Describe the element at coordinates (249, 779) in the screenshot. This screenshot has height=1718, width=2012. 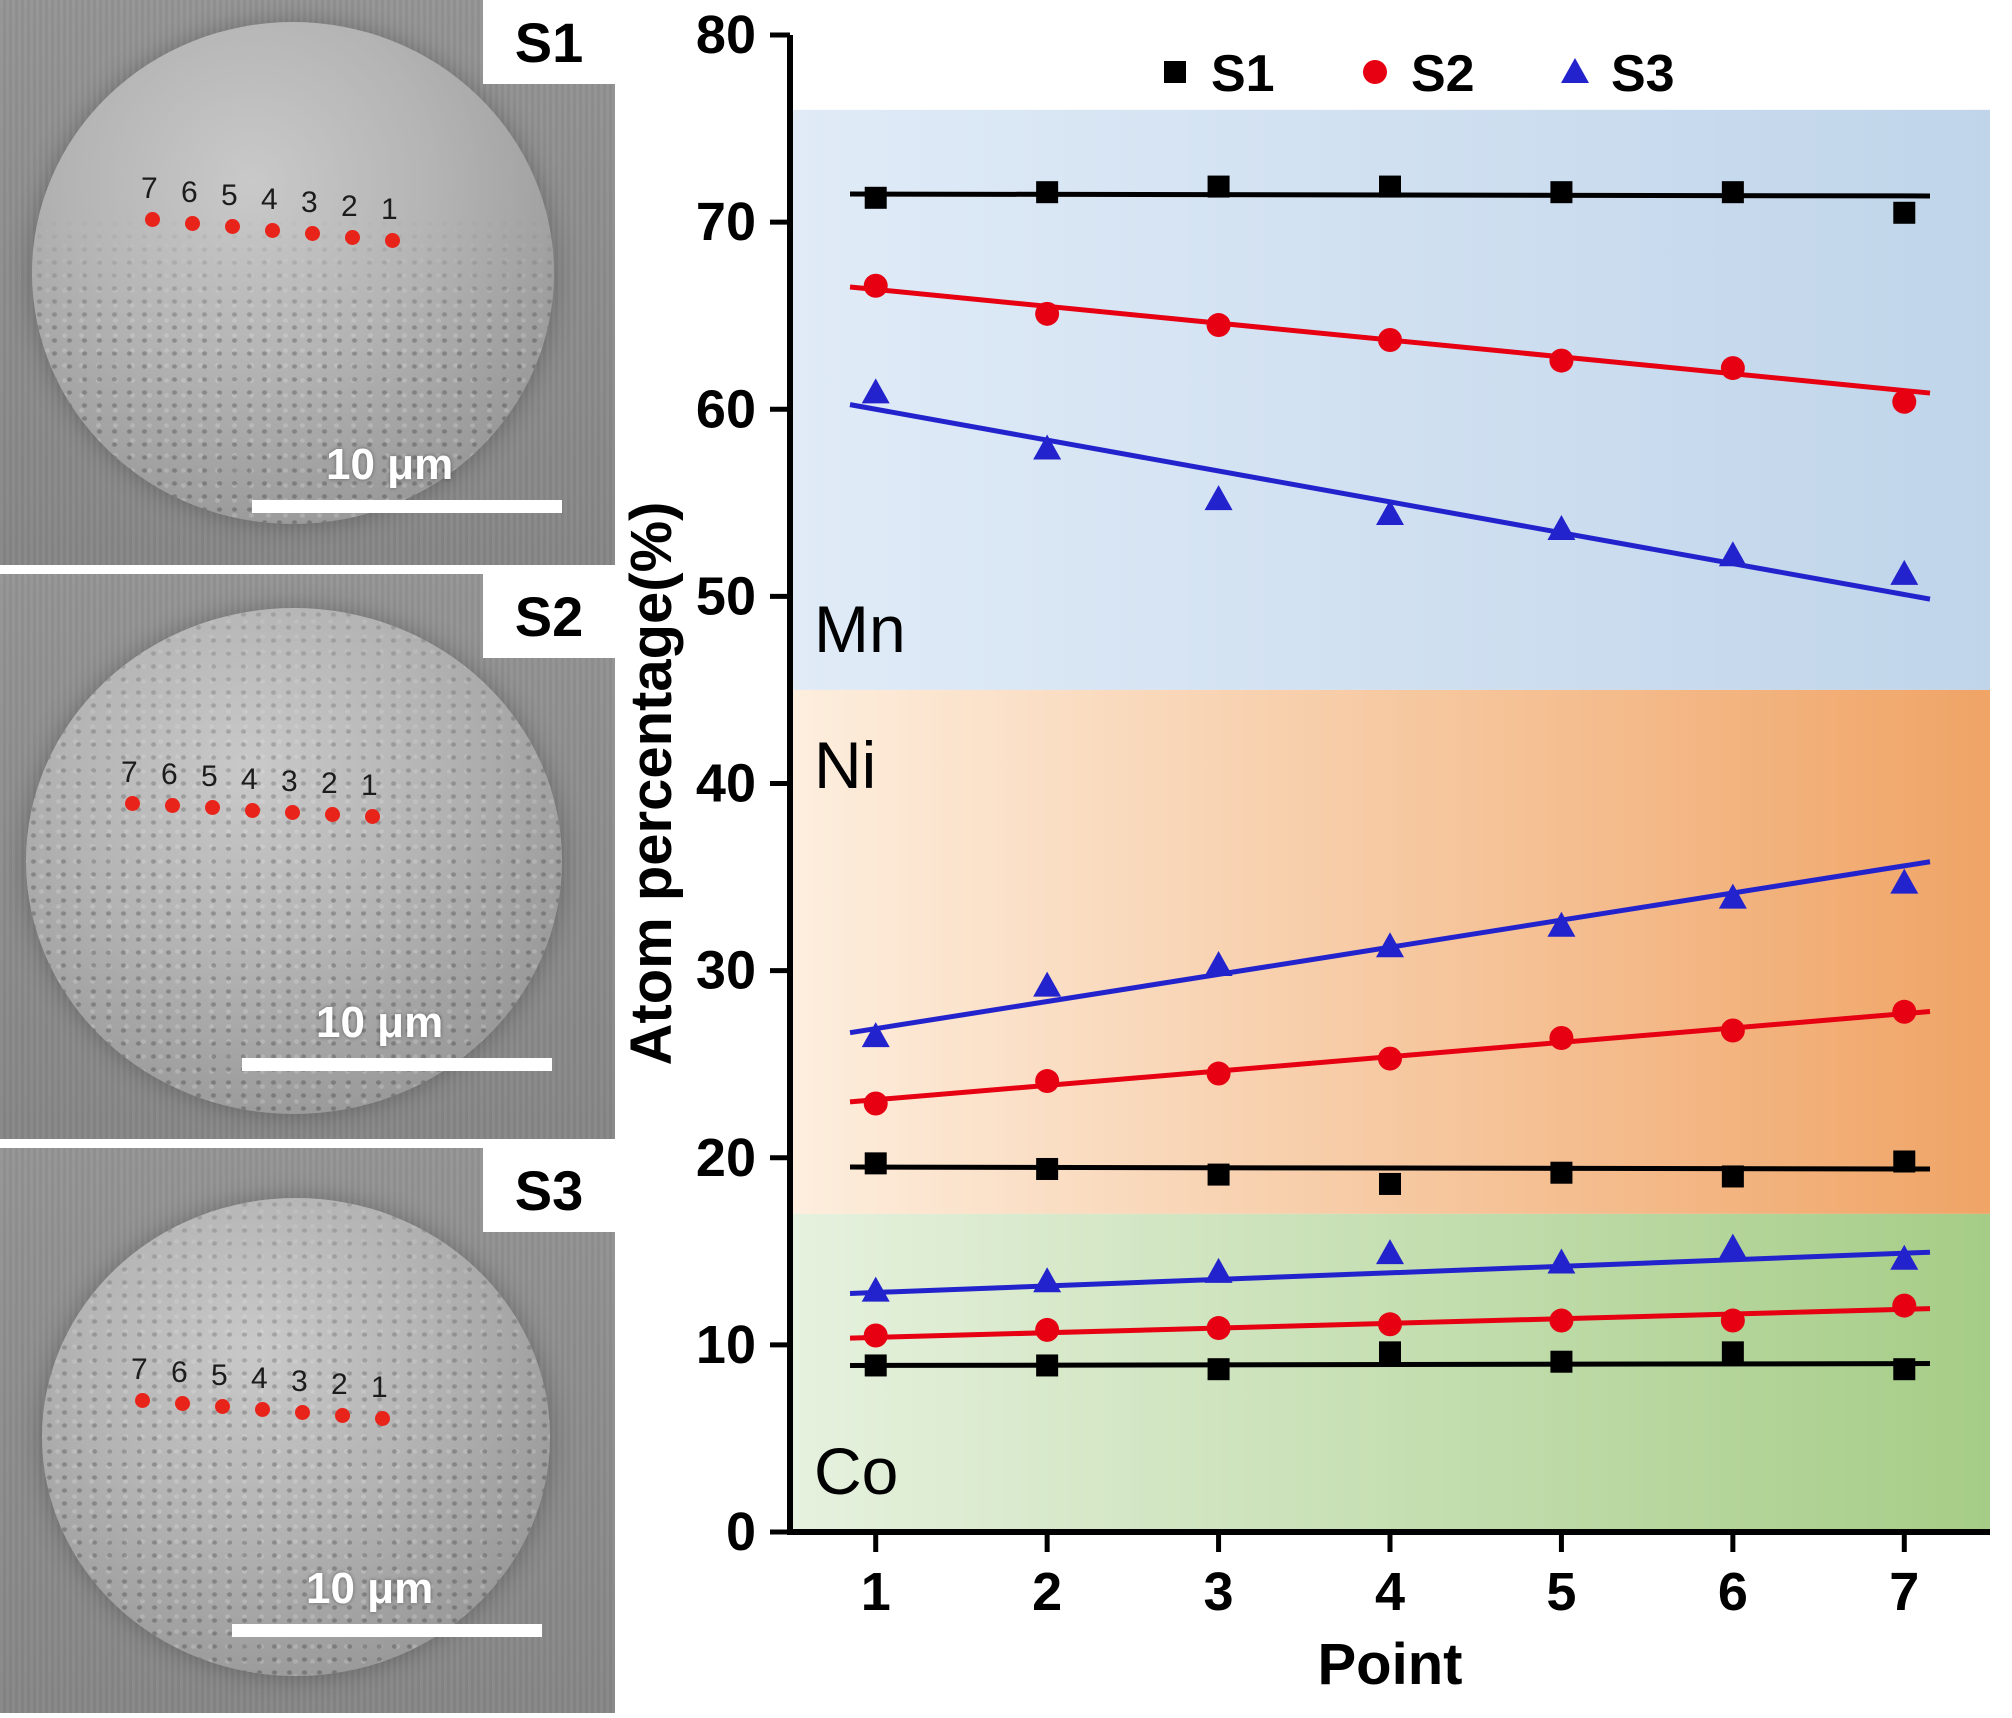
I see `measurement-point-number: 4` at that location.